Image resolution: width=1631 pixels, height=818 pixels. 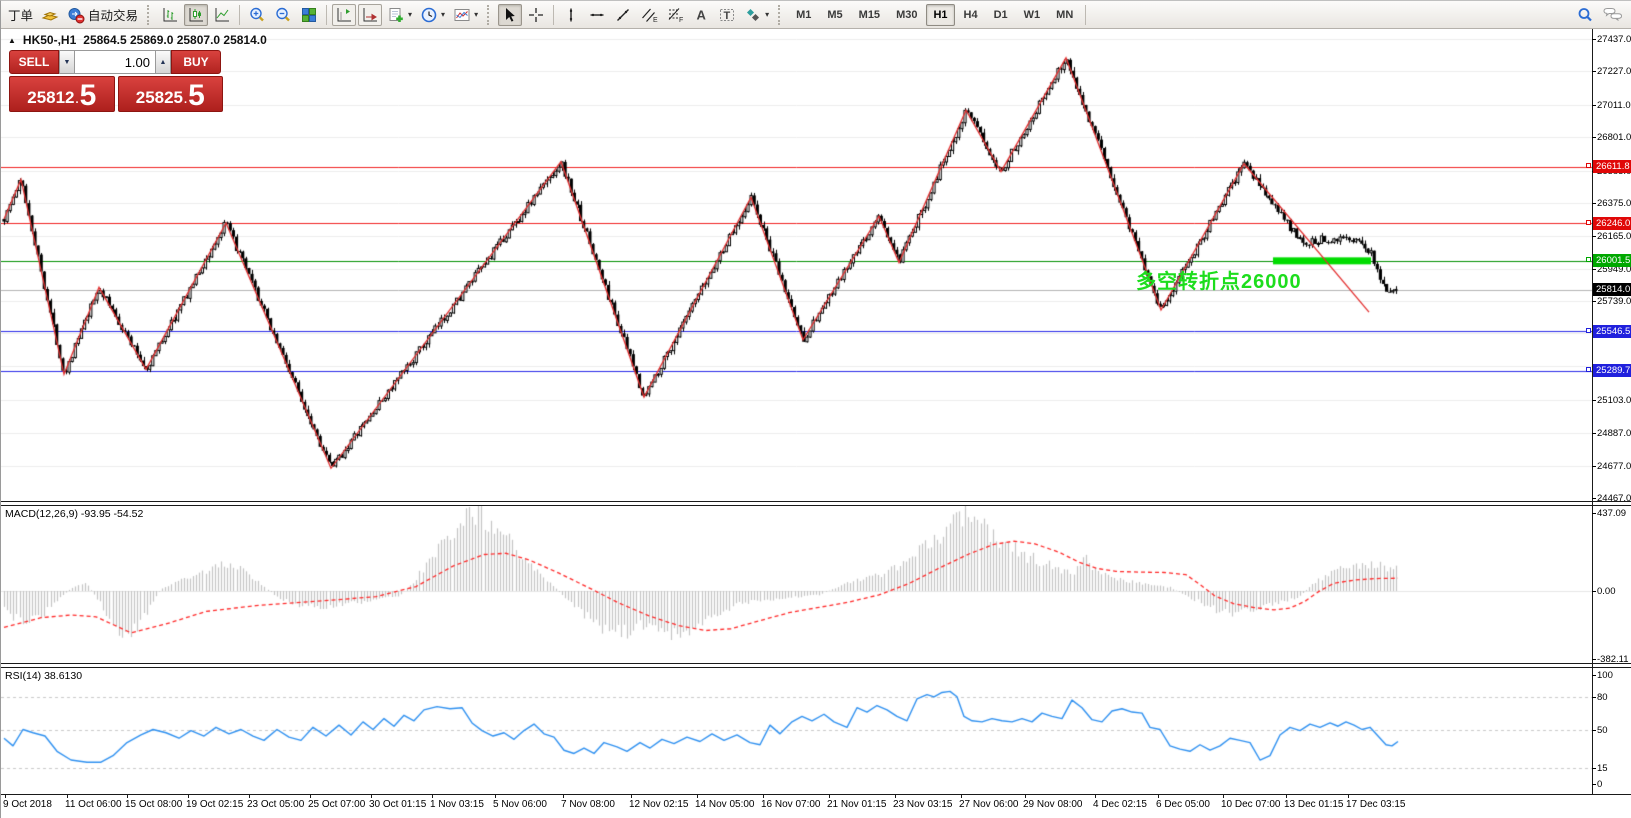 What do you see at coordinates (309, 15) in the screenshot?
I see `tile-windows-button` at bounding box center [309, 15].